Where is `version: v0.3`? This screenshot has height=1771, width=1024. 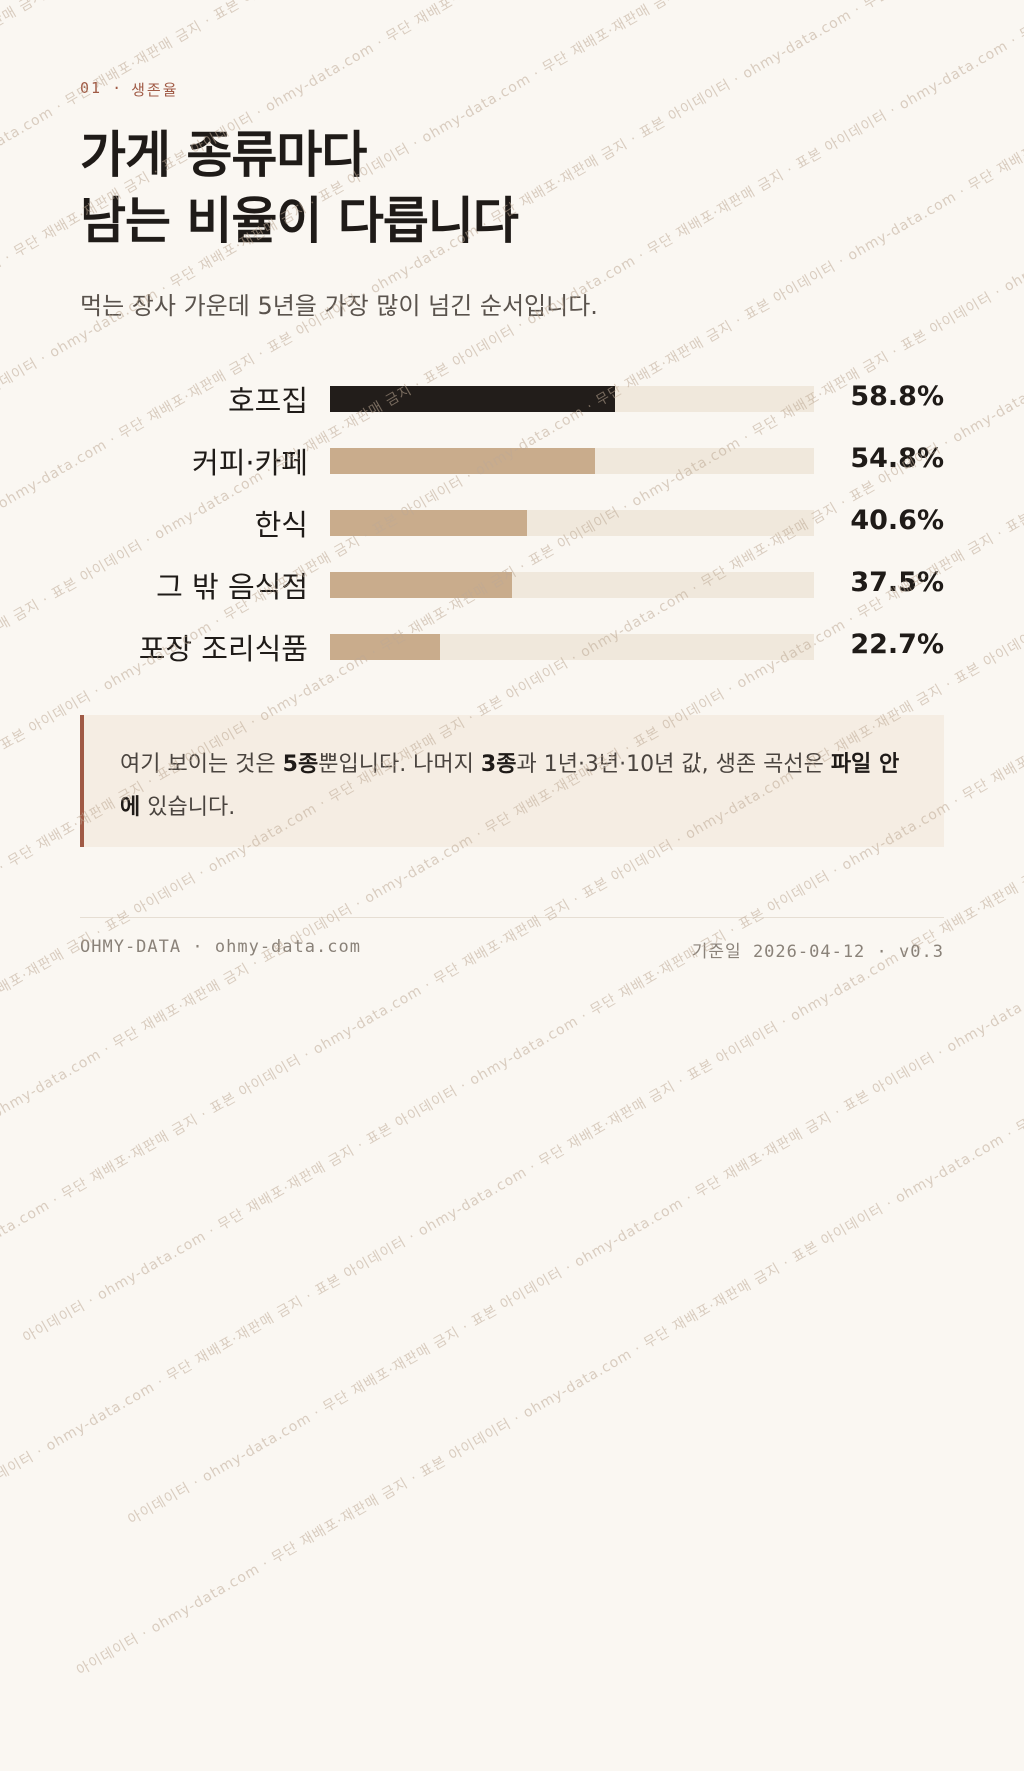 version: v0.3 is located at coordinates (921, 952).